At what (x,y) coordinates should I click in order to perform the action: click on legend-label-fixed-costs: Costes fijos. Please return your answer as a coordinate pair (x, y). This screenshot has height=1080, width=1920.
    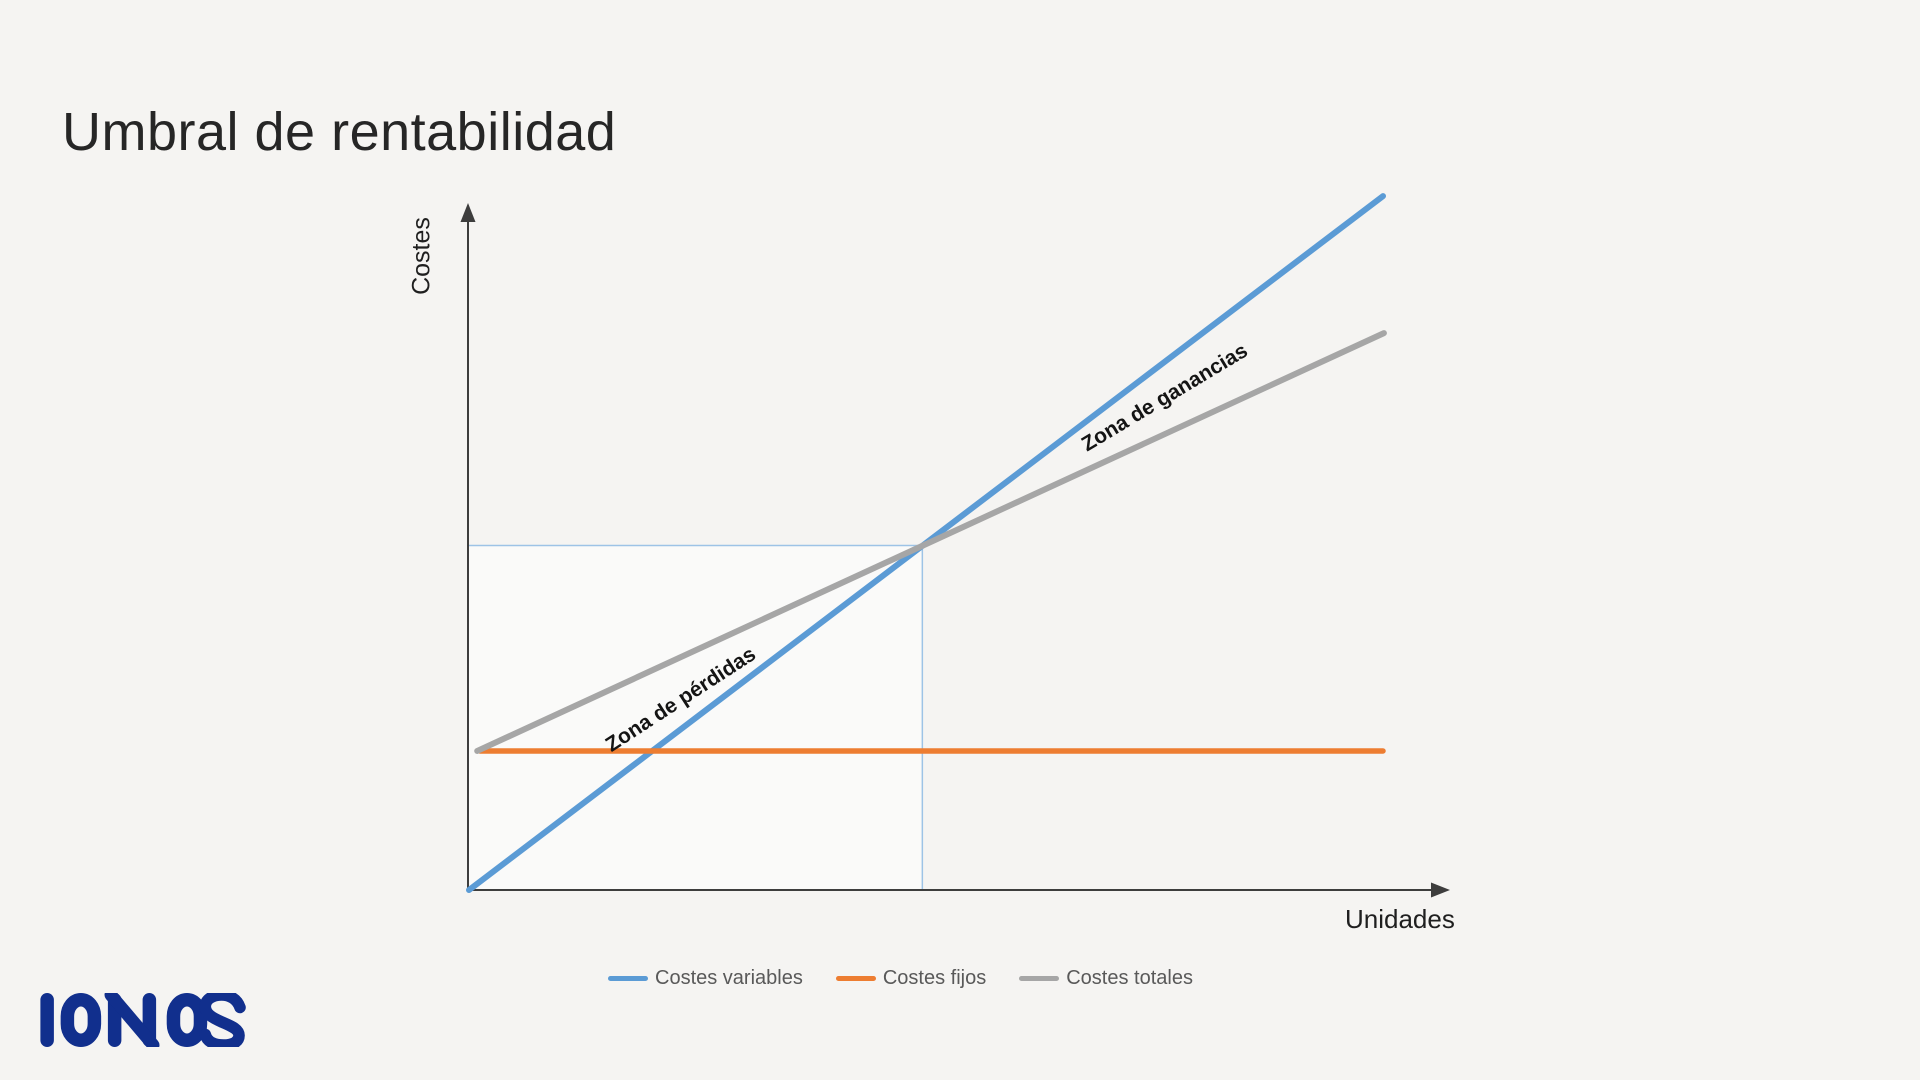
    Looking at the image, I should click on (934, 978).